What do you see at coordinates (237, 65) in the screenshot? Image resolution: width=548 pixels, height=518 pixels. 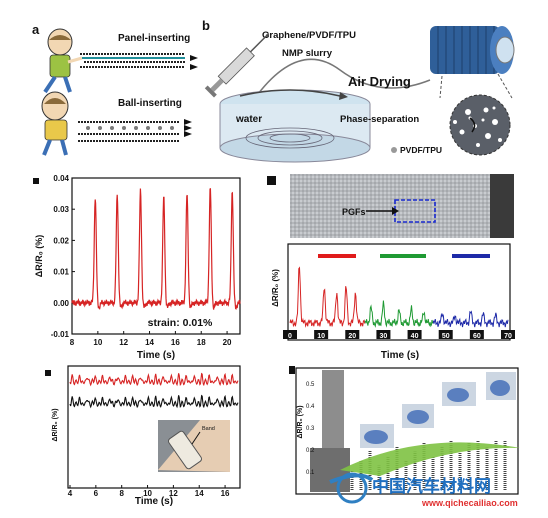 I see `syringe-icon` at bounding box center [237, 65].